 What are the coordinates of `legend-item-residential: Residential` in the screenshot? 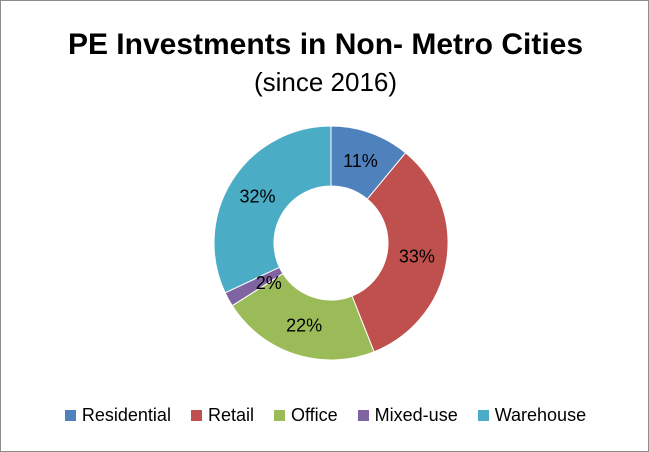 It's located at (117, 415).